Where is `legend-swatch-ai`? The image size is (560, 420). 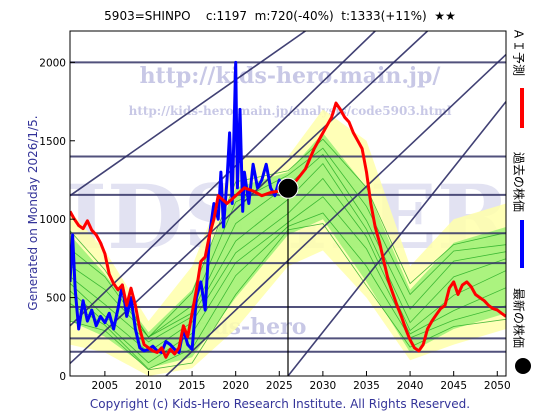
legend-swatch-ai is located at coordinates (522, 108).